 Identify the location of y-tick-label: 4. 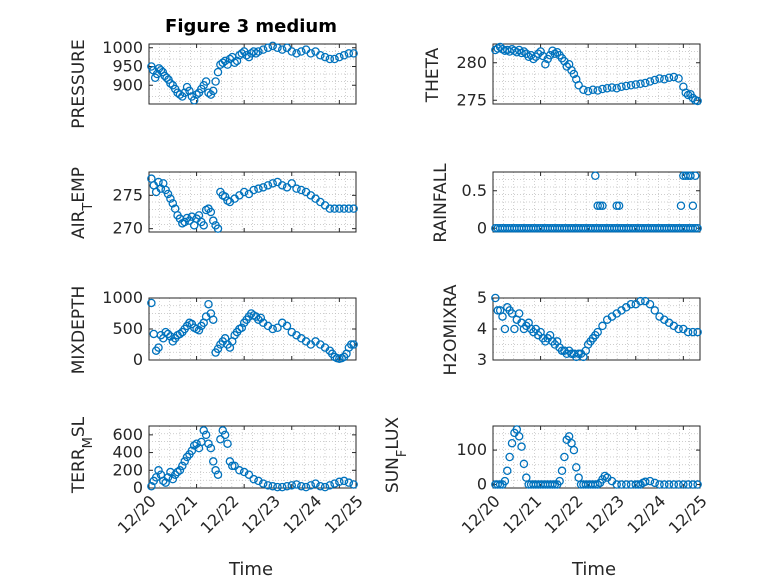
(482, 328).